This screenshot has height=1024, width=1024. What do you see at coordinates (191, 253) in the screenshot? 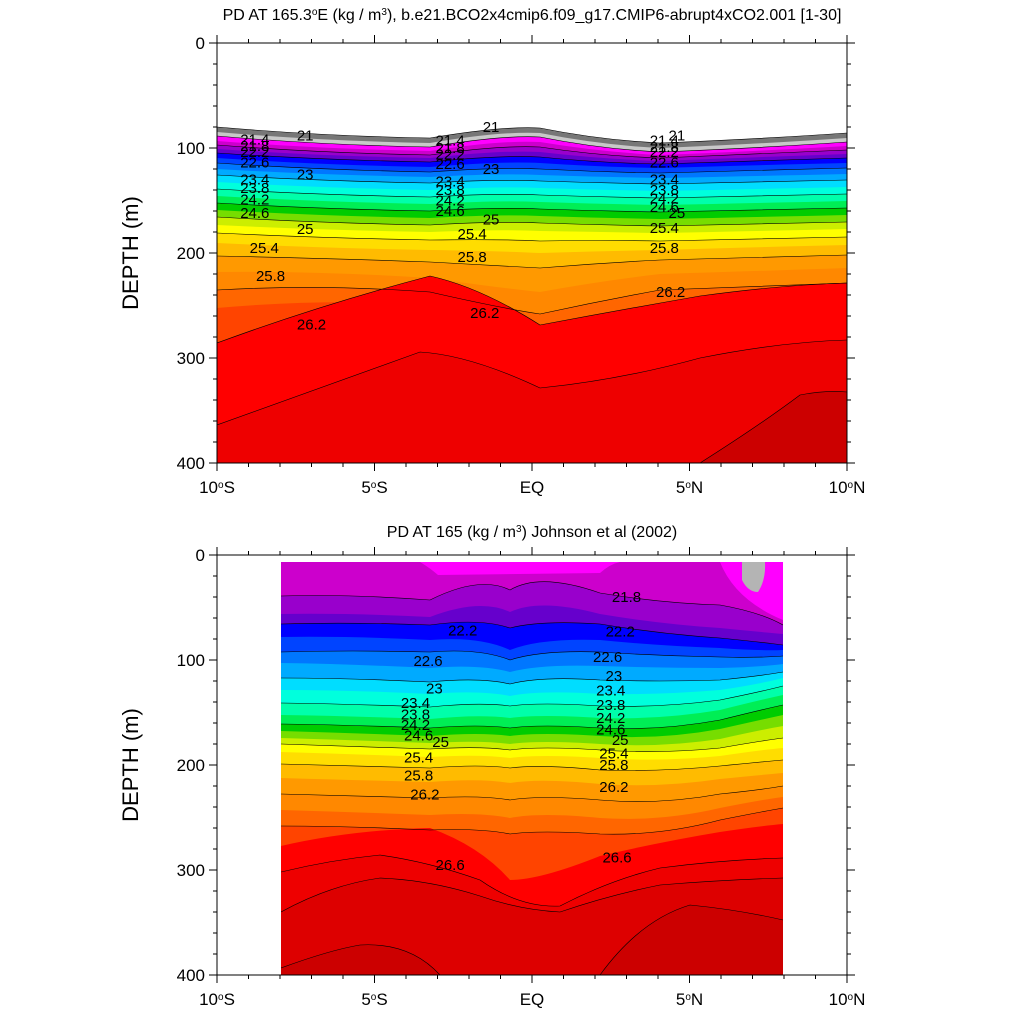
I see `top-ytick-label: 200` at bounding box center [191, 253].